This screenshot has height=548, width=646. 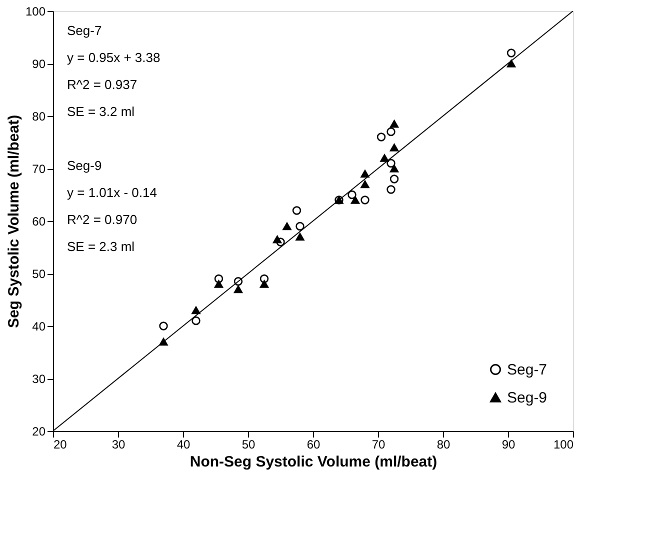 I want to click on annotation: Seg-9, so click(x=84, y=165).